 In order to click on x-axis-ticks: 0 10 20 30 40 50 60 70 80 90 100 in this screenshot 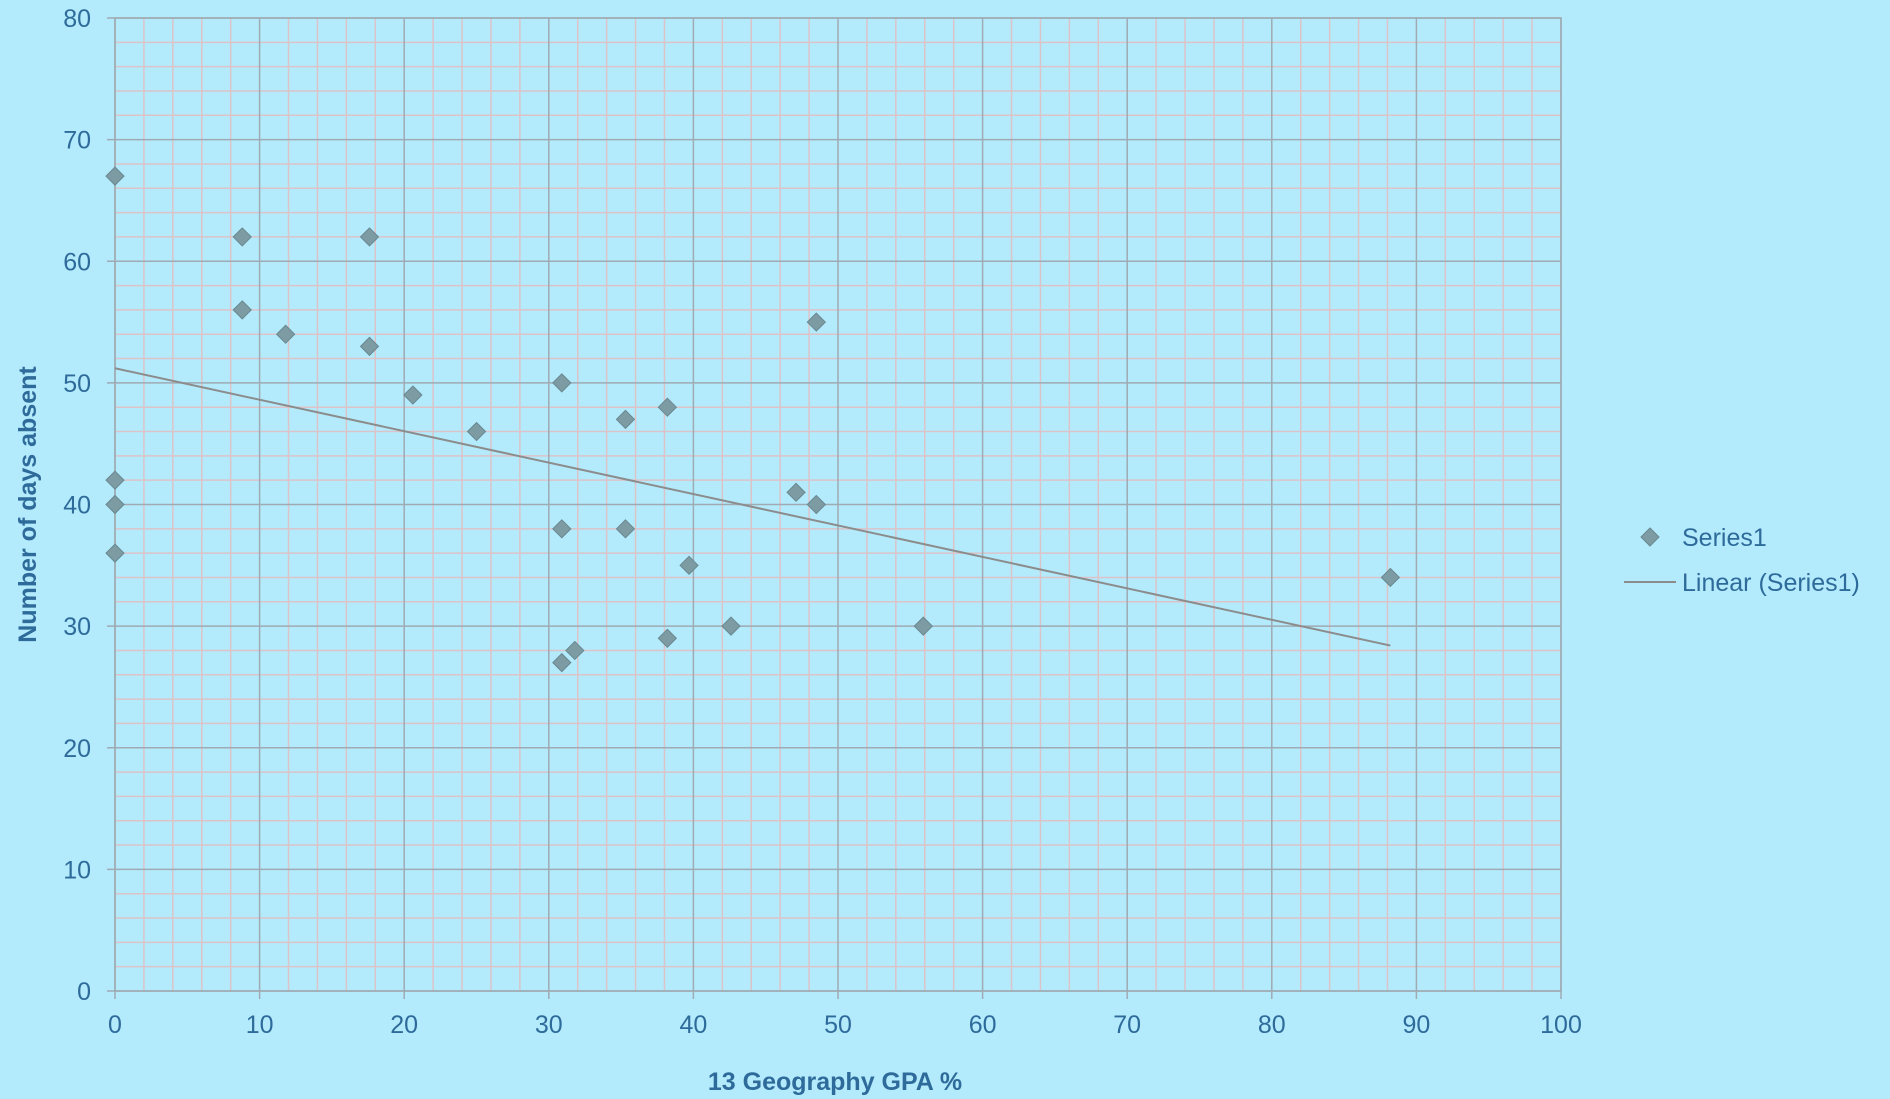, I will do `click(845, 1015)`.